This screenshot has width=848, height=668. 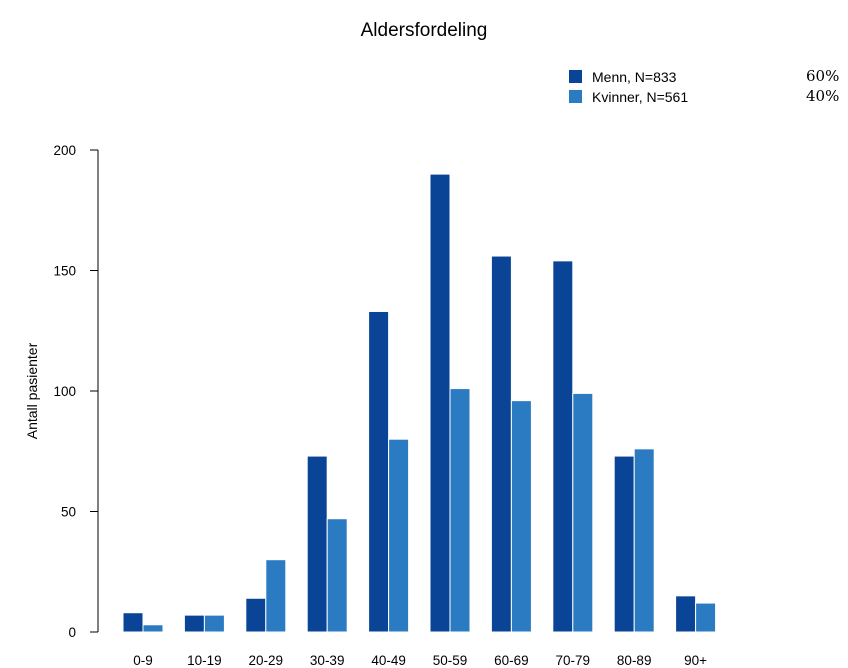 What do you see at coordinates (32, 390) in the screenshot?
I see `y-axis-label: Antall pasienter` at bounding box center [32, 390].